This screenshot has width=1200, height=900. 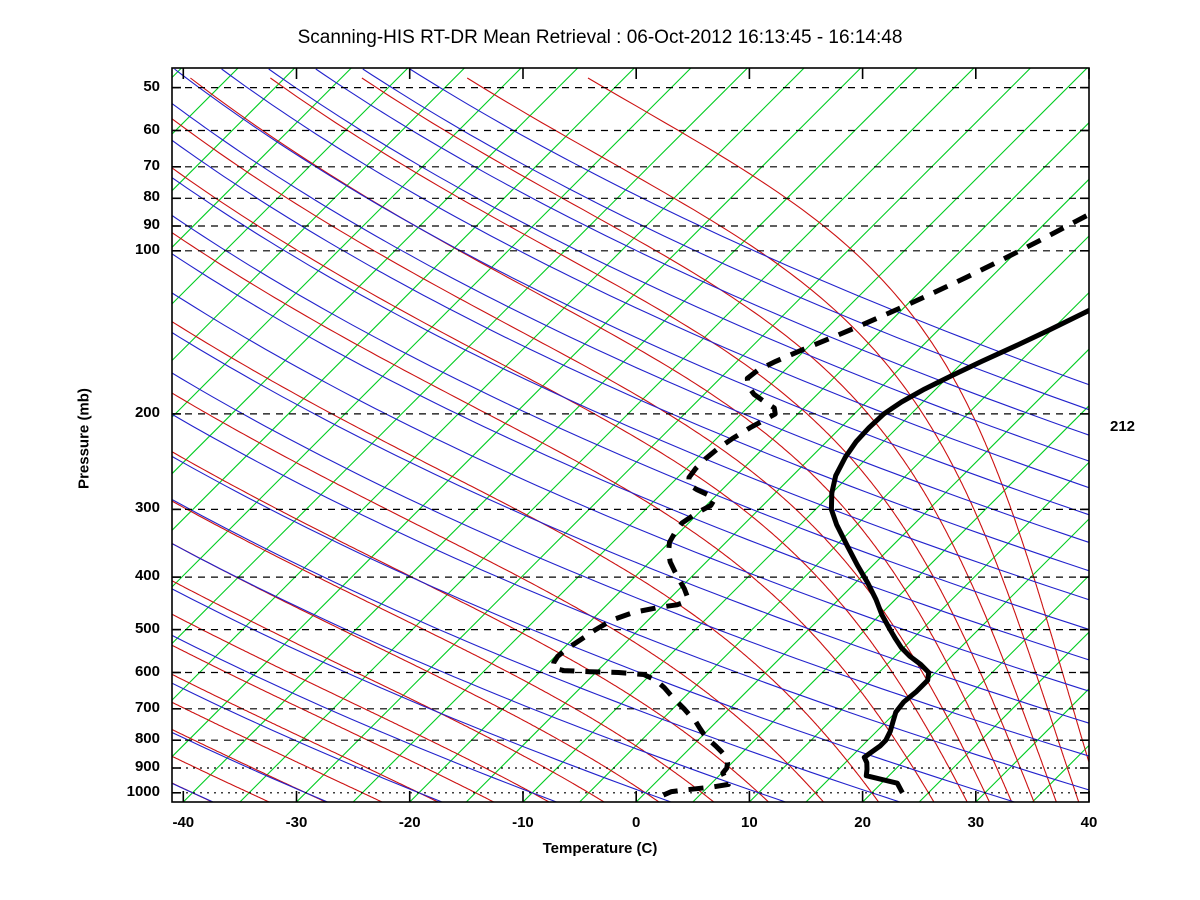 I want to click on x-axis-title: Temperature (C), so click(x=600, y=848).